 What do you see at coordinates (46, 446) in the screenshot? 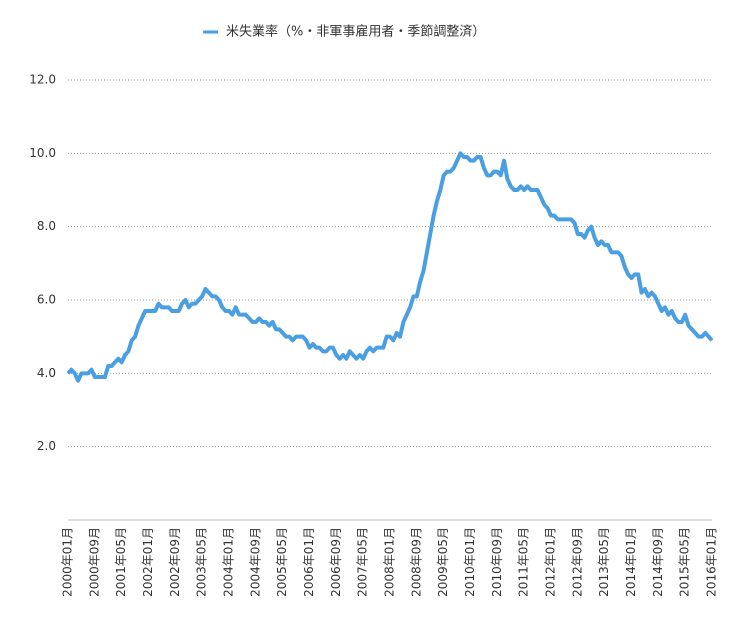
I see `y-tick-label: 2.0` at bounding box center [46, 446].